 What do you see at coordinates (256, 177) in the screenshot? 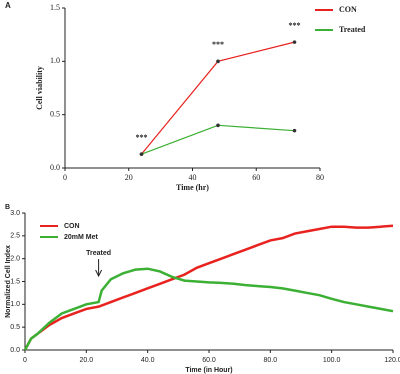
I see `x-tick-label: 60` at bounding box center [256, 177].